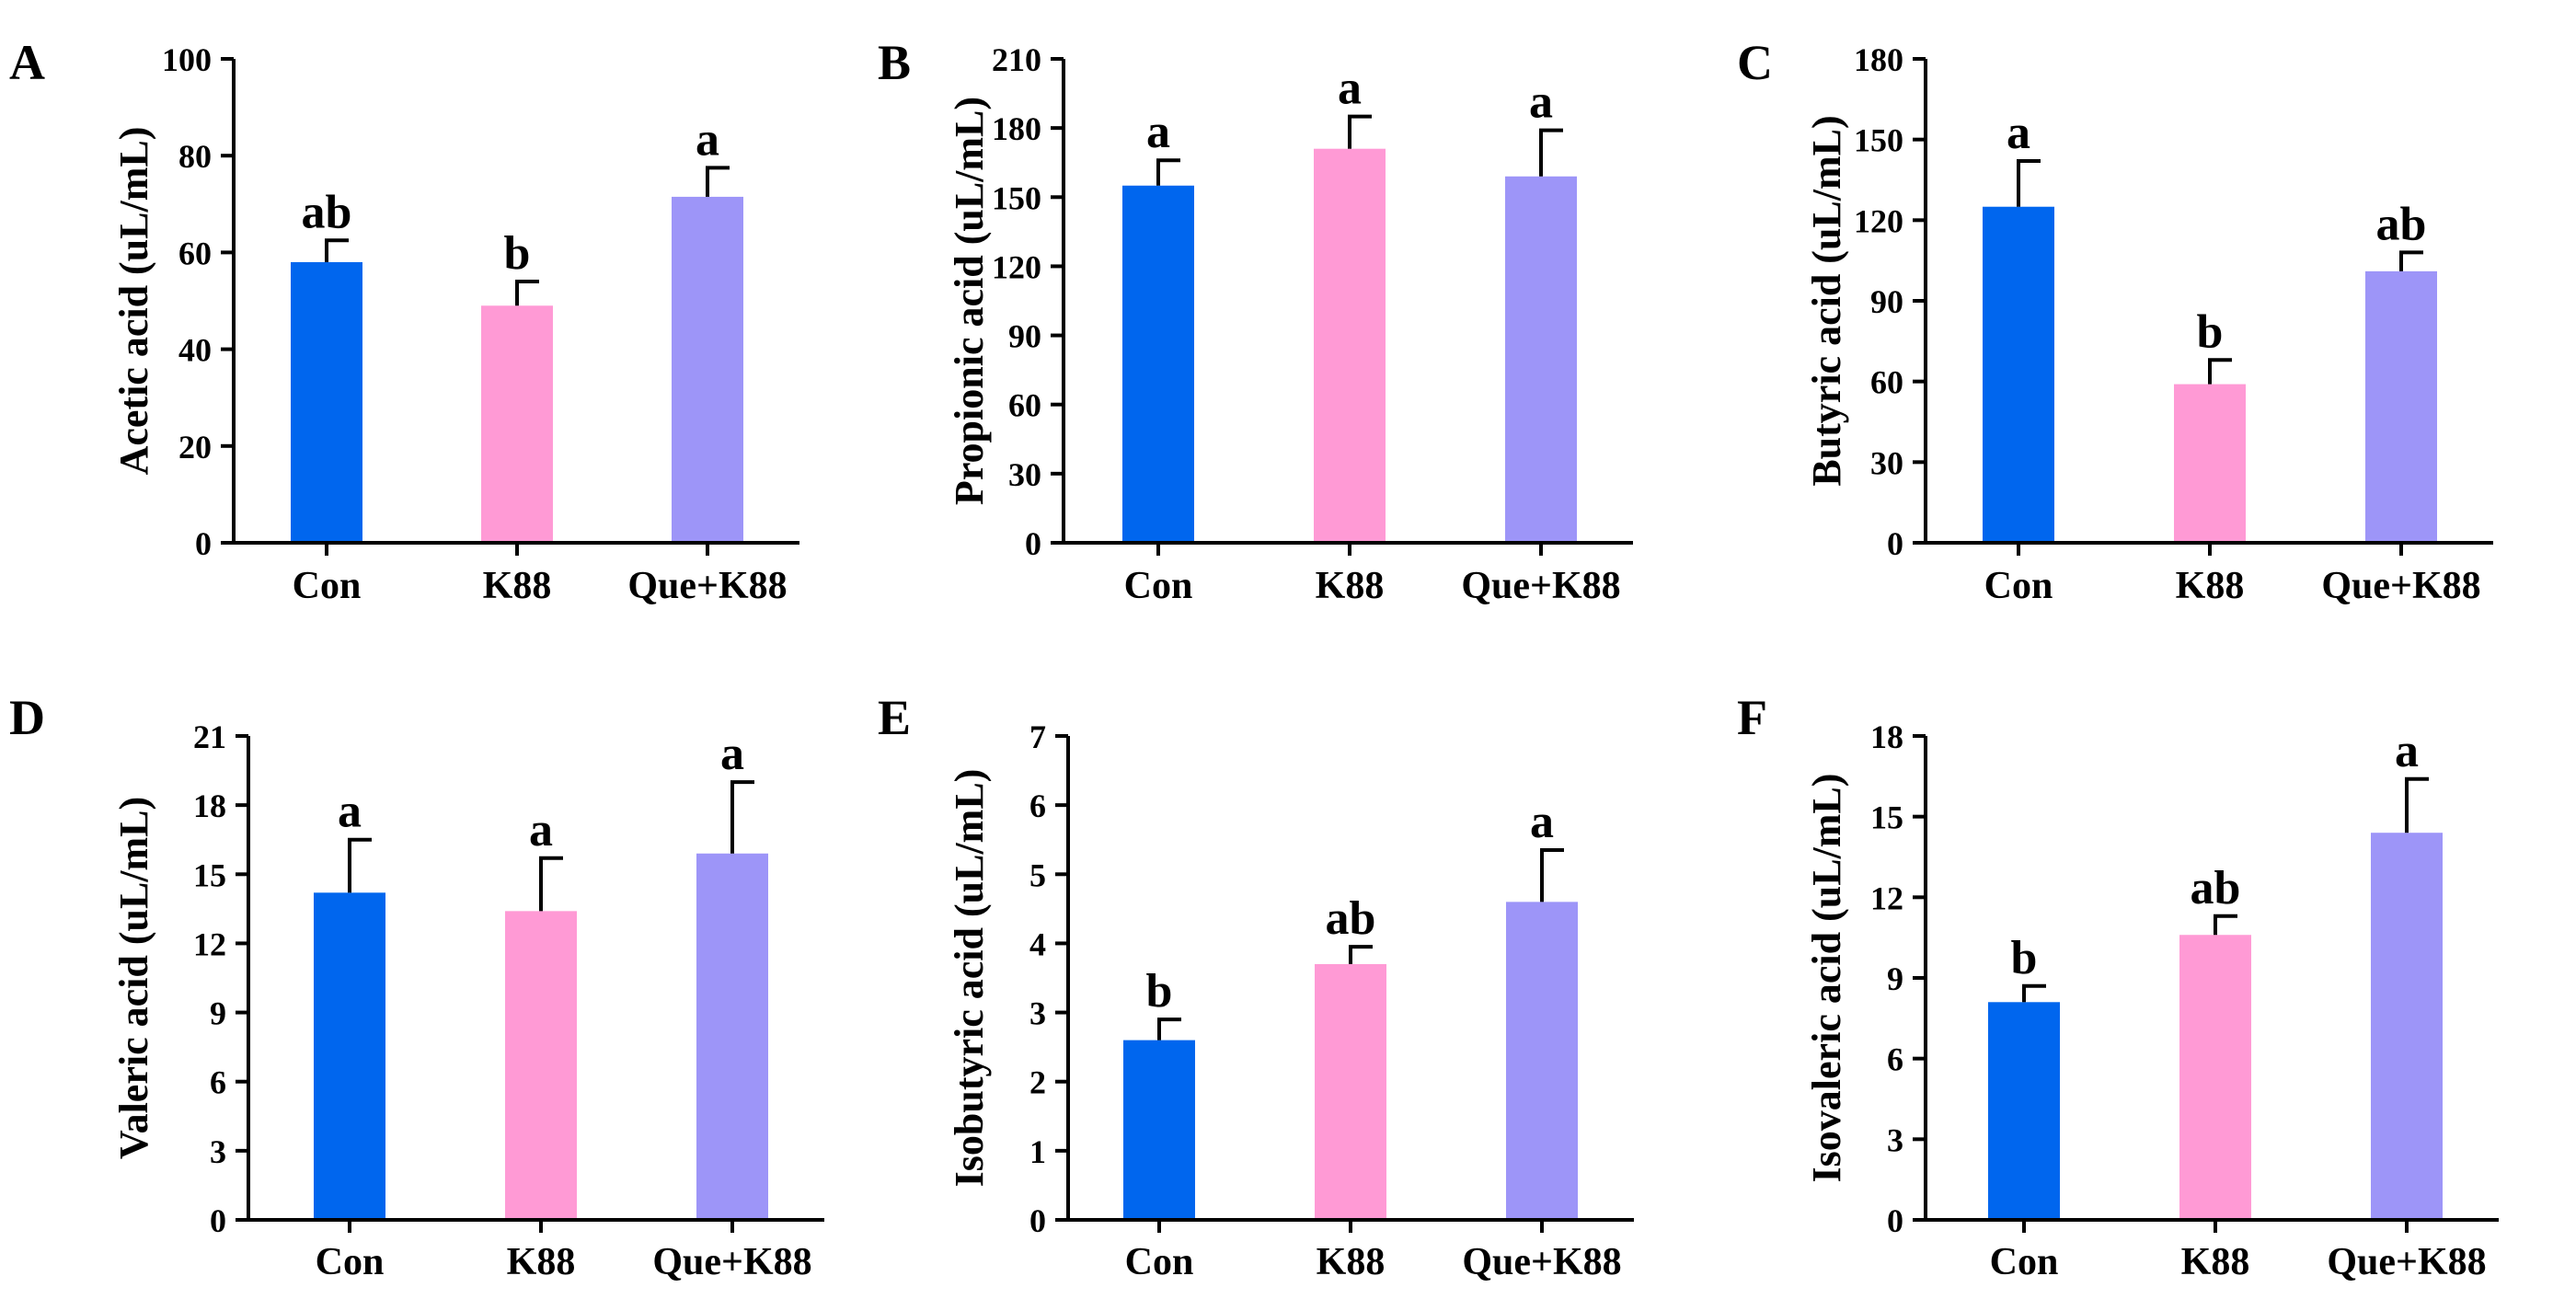 This screenshot has width=2576, height=1299. What do you see at coordinates (1016, 59) in the screenshot?
I see `y-tick-label: 210` at bounding box center [1016, 59].